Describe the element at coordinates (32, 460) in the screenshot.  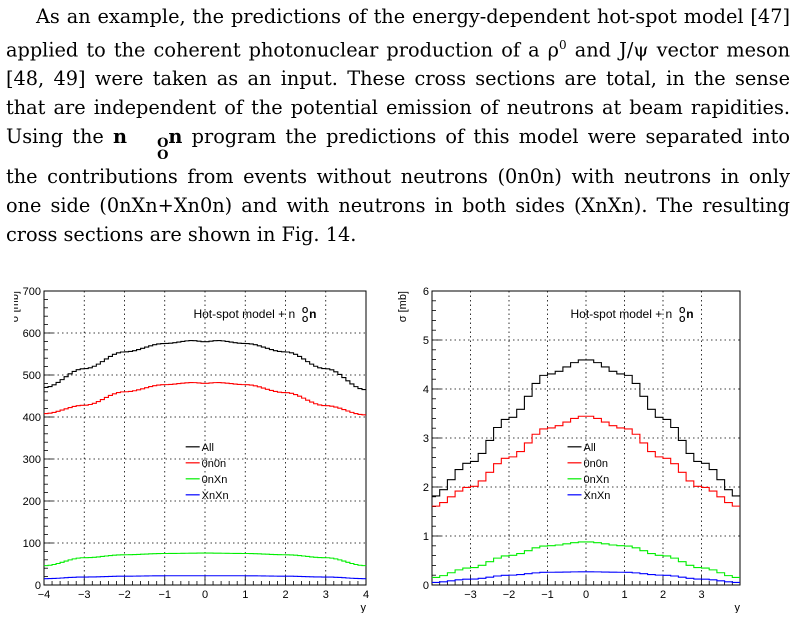
I see `y-tick-label: 300` at that location.